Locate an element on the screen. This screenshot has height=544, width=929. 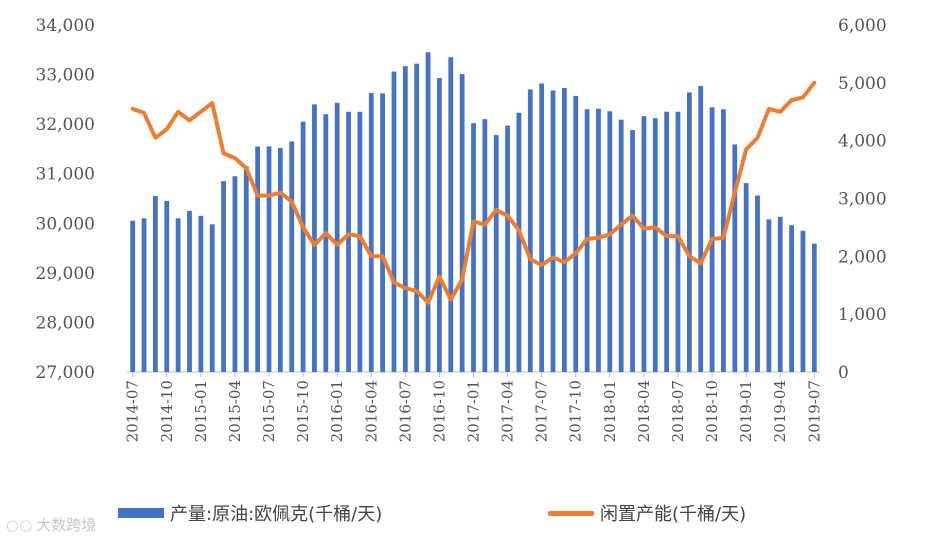
left-axis-tick-label: 32,000 is located at coordinates (65, 125).